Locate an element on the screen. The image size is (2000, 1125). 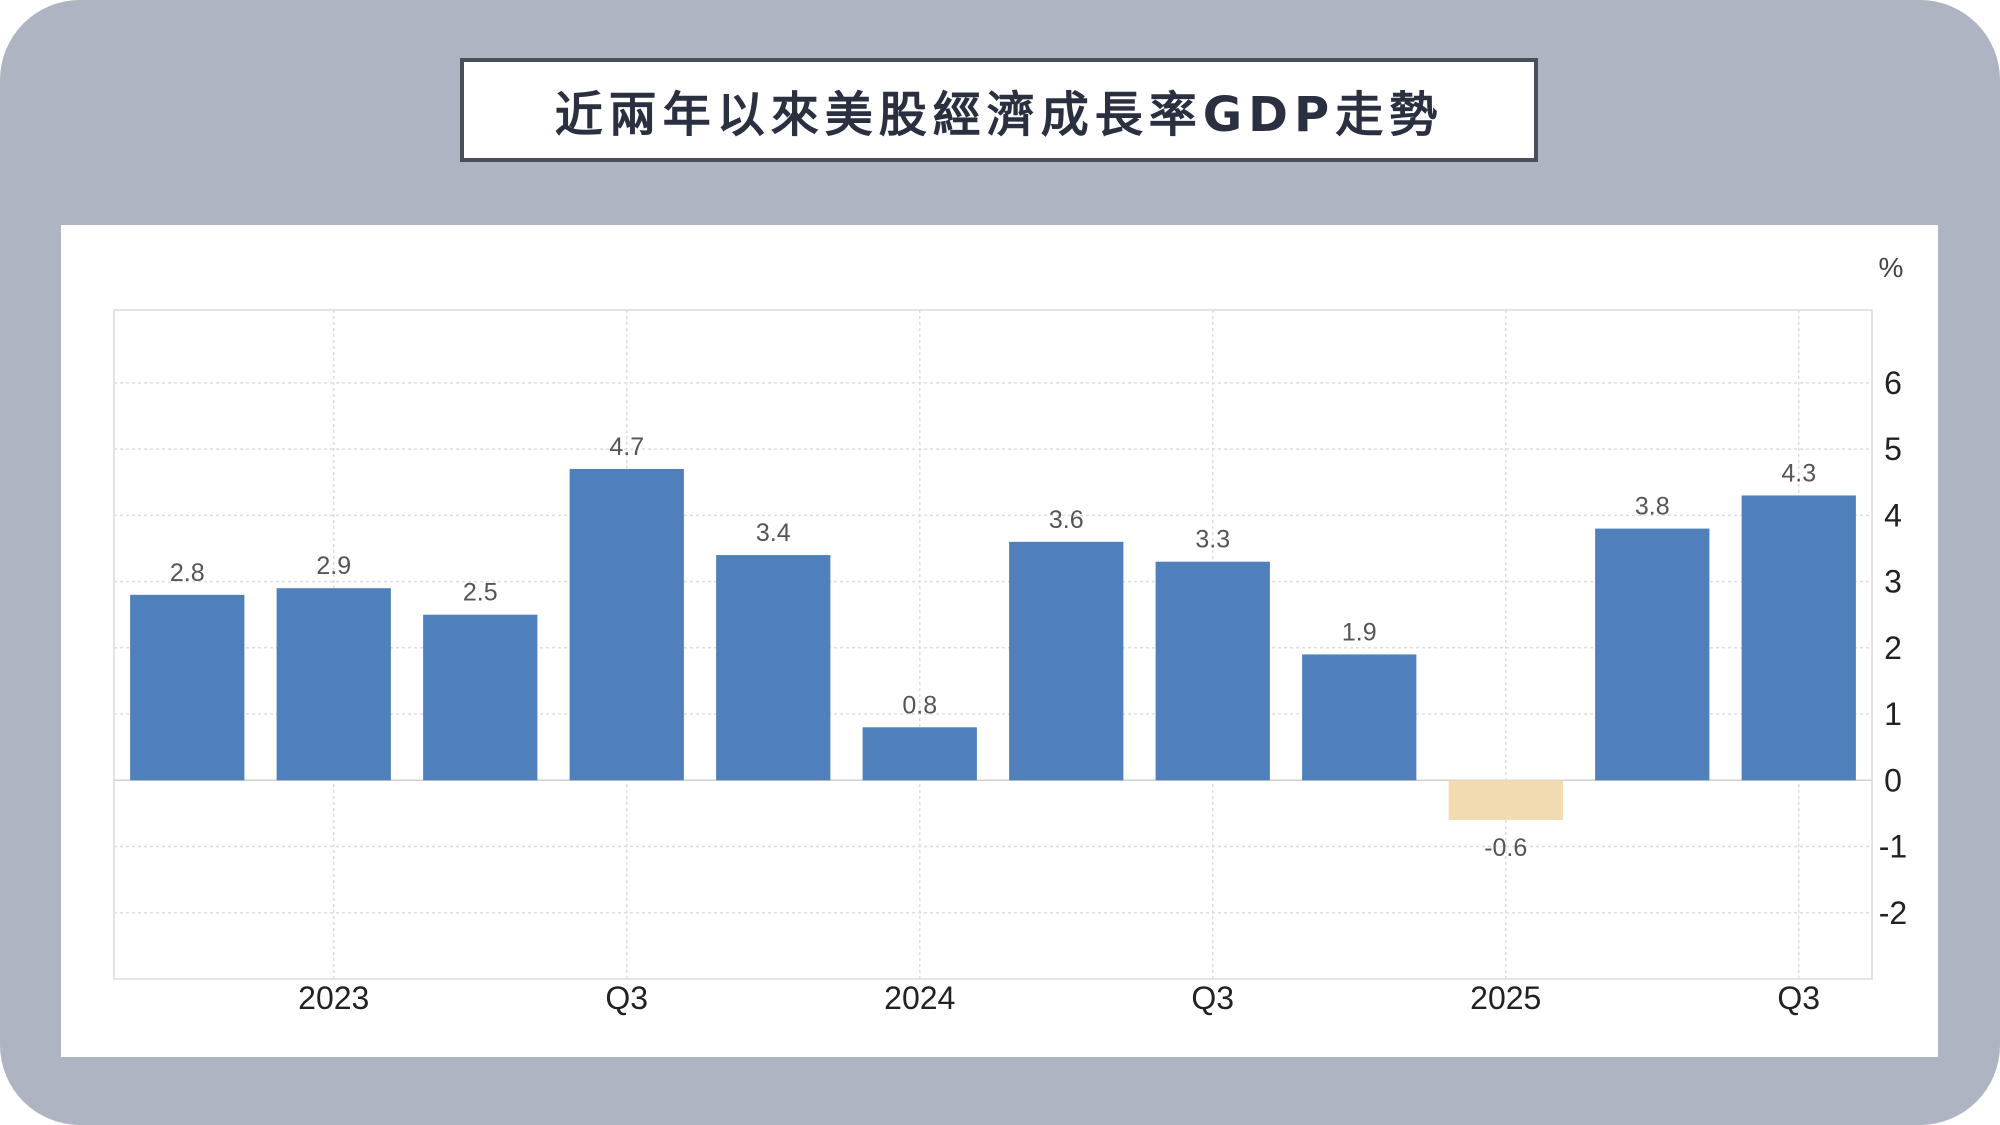
x-tick-label: 2025 is located at coordinates (1505, 998).